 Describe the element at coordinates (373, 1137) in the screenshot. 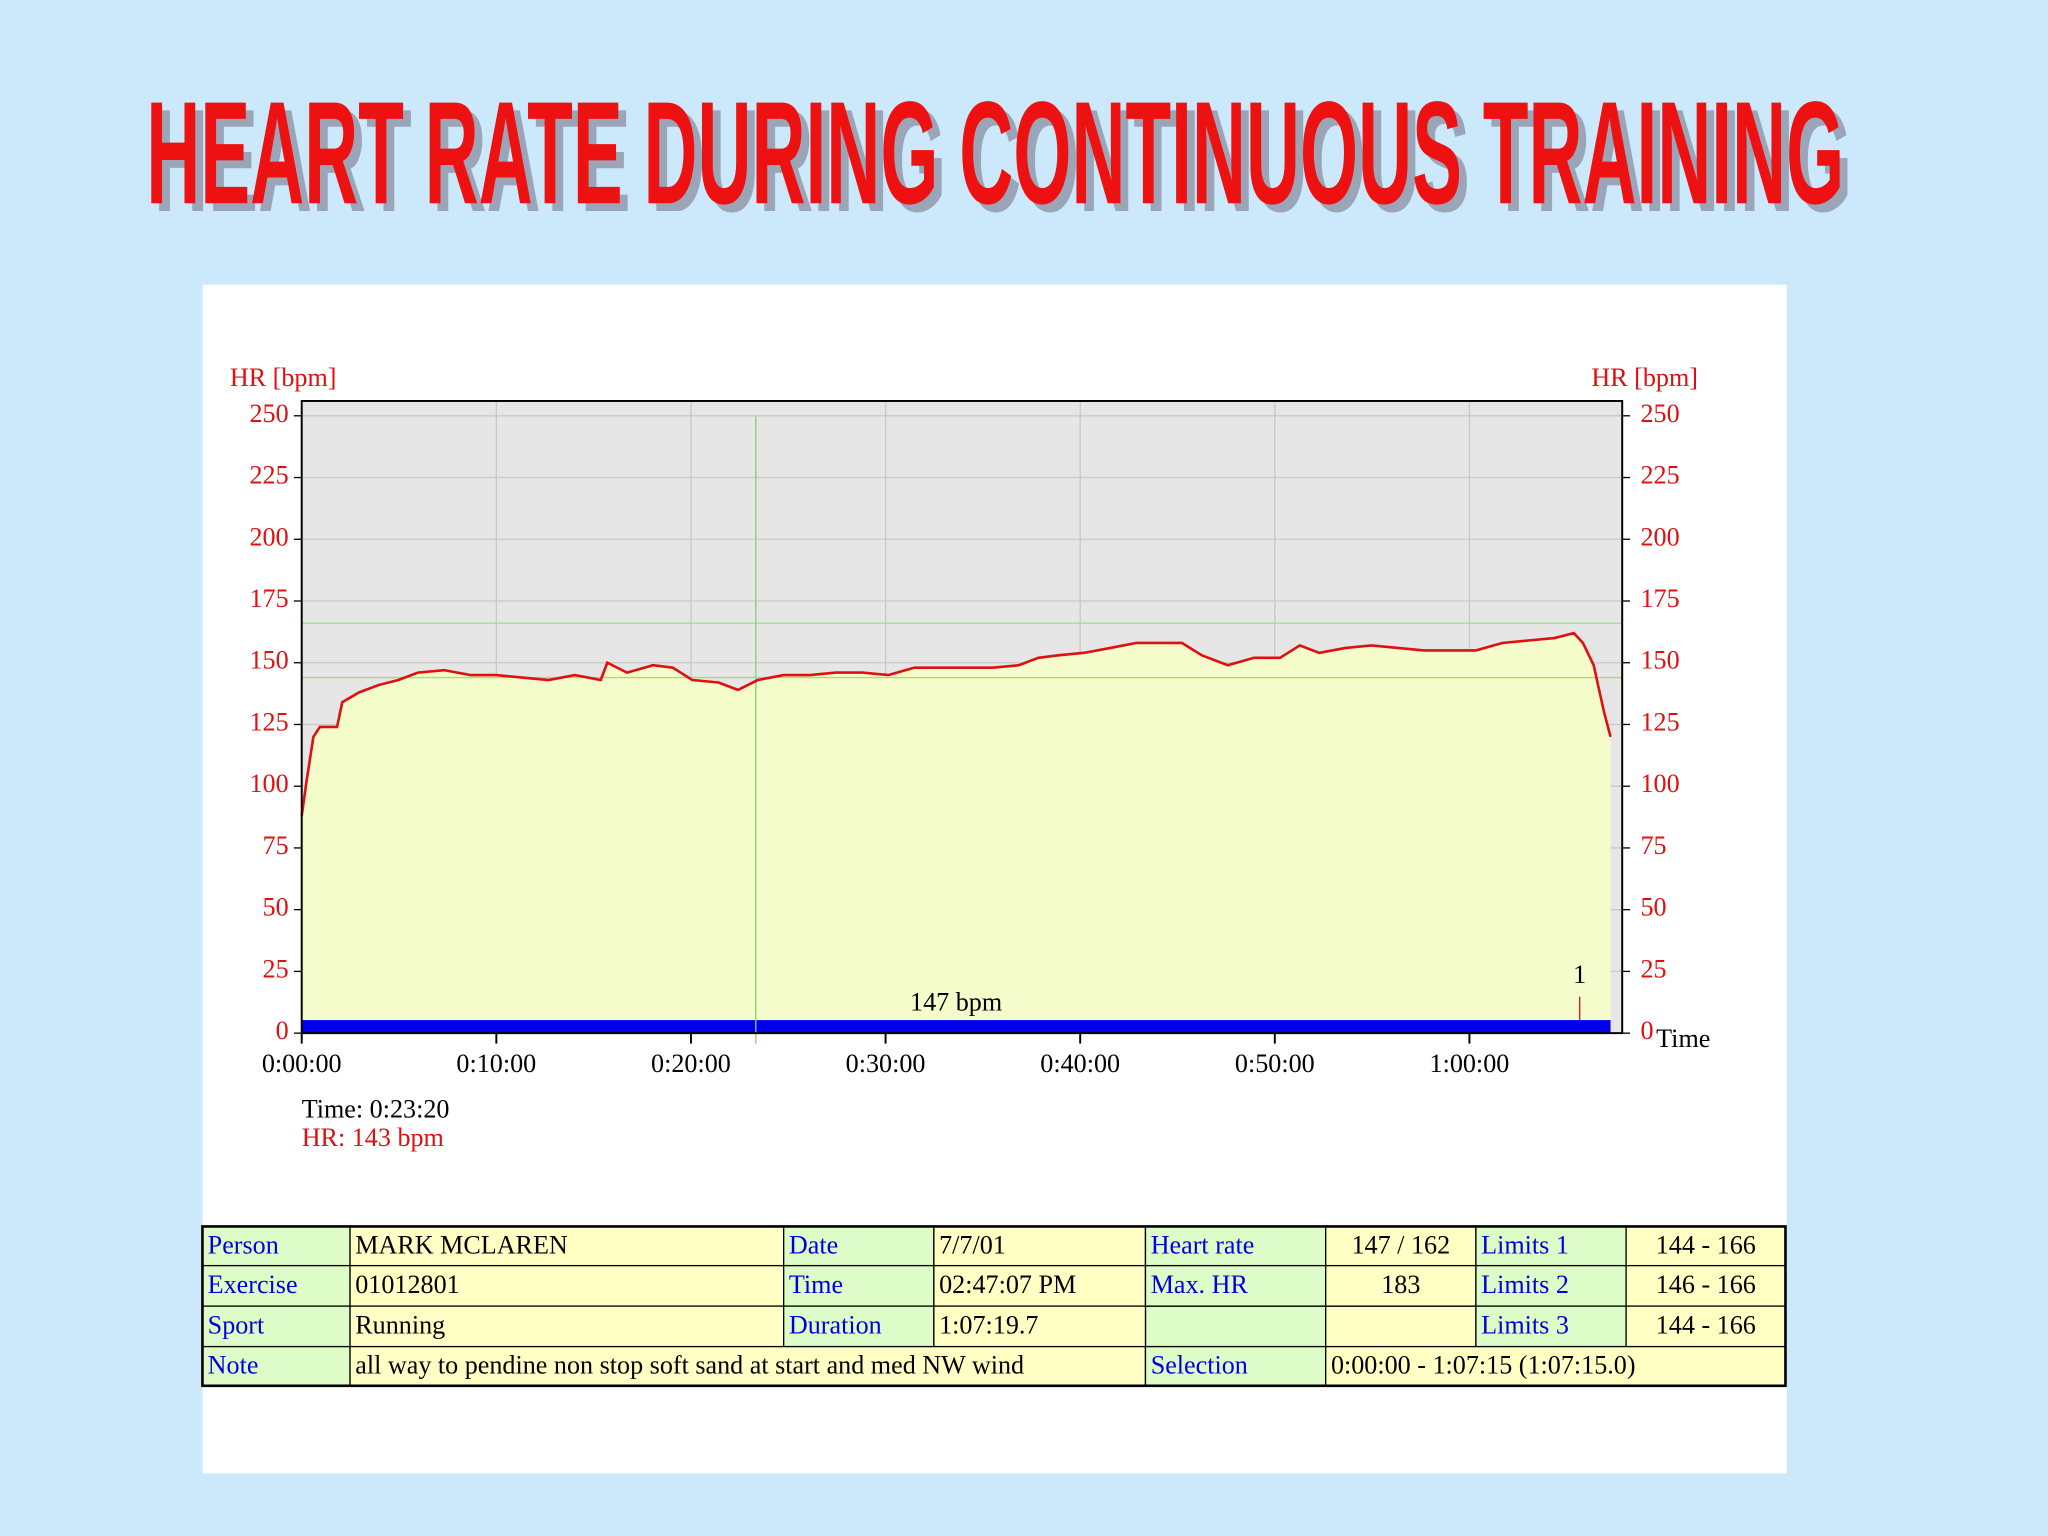

I see `cursor-hr: HR: 143 bpm` at that location.